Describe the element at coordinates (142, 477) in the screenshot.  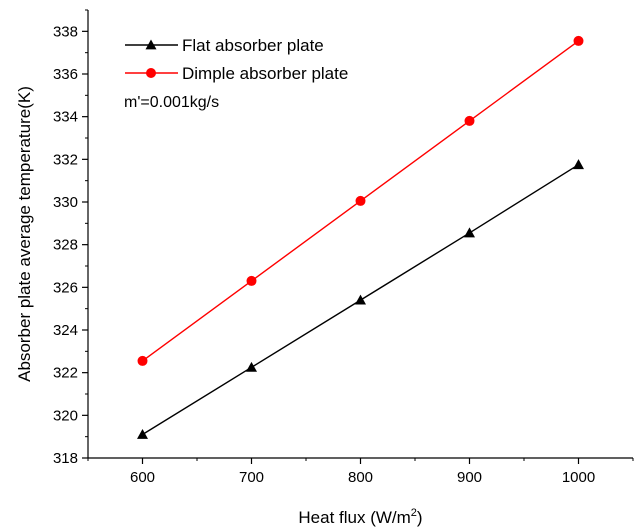
I see `x-tick-label: 600` at that location.